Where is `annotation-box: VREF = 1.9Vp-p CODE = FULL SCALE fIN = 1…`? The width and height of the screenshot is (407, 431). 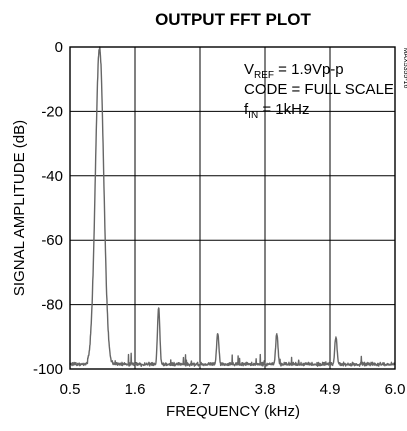 annotation-box: VREF = 1.9Vp-p CODE = FULL SCALE fIN = 1… is located at coordinates (319, 91).